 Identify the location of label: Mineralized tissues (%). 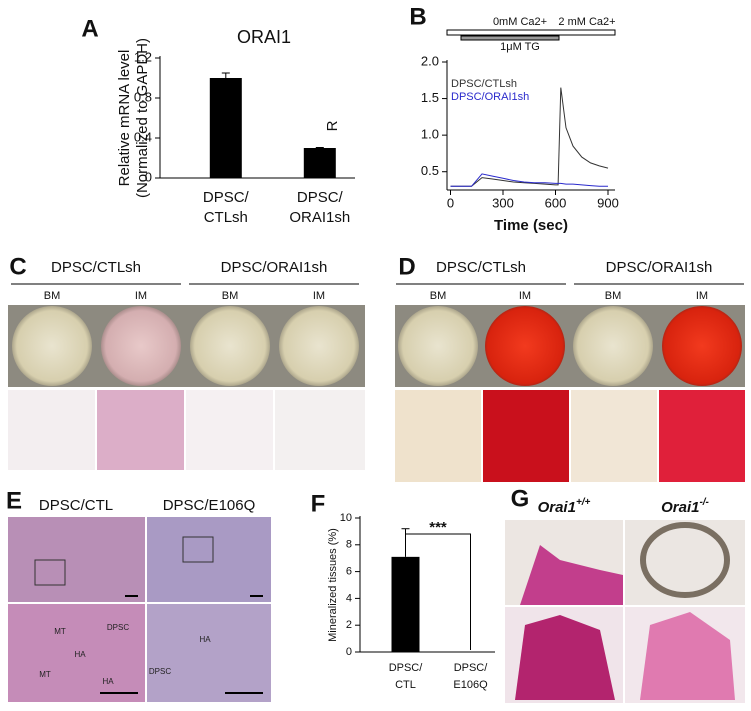
(333, 585).